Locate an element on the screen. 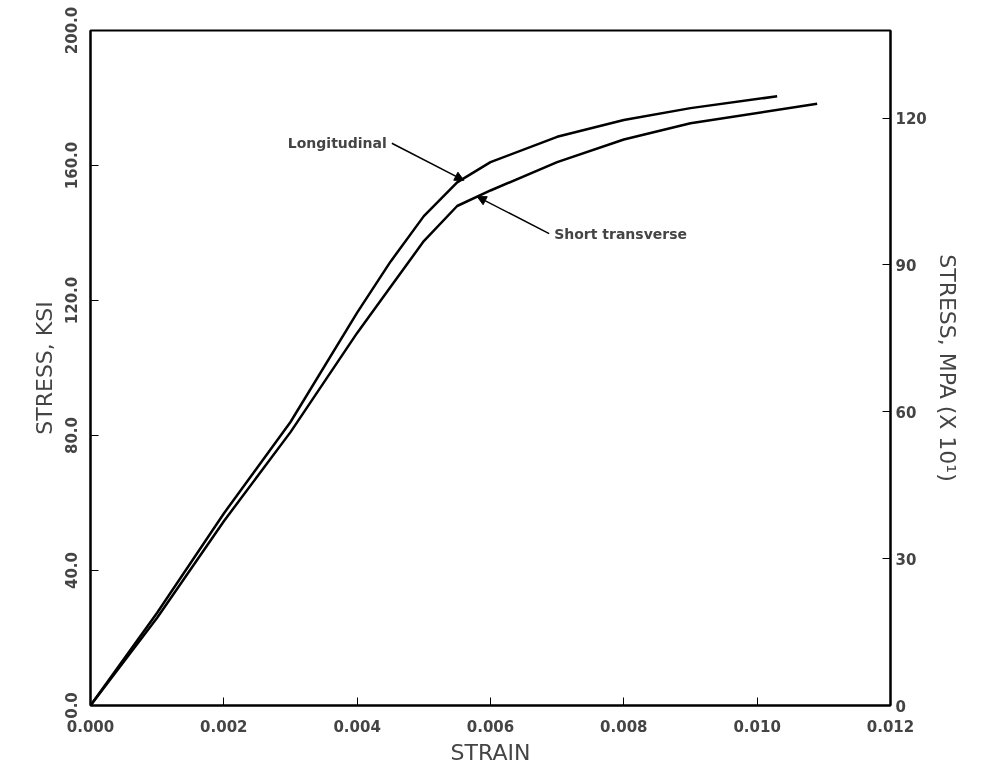 The image size is (1003, 781). y2-axis-title: STRESS, MPA (X 10¹) is located at coordinates (947, 368).